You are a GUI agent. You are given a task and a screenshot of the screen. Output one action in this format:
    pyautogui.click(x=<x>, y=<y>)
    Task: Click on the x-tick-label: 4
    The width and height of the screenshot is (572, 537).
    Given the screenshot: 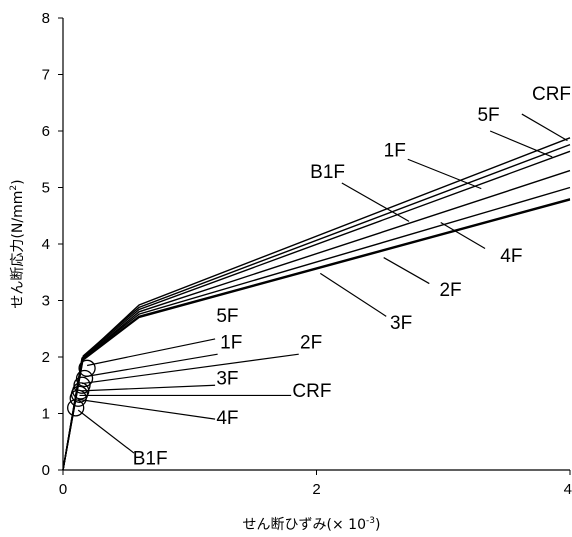 What is the action you would take?
    pyautogui.click(x=568, y=489)
    